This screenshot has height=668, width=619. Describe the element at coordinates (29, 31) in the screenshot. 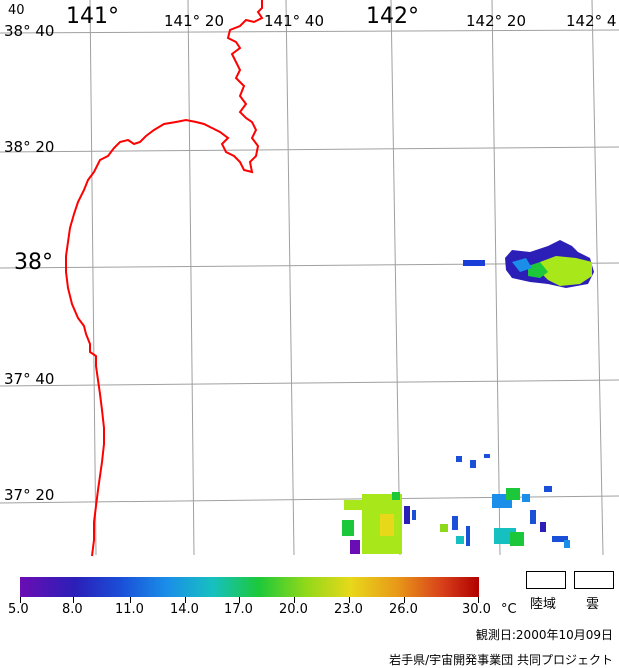

I see `lat-label-38-40: 38° 40` at that location.